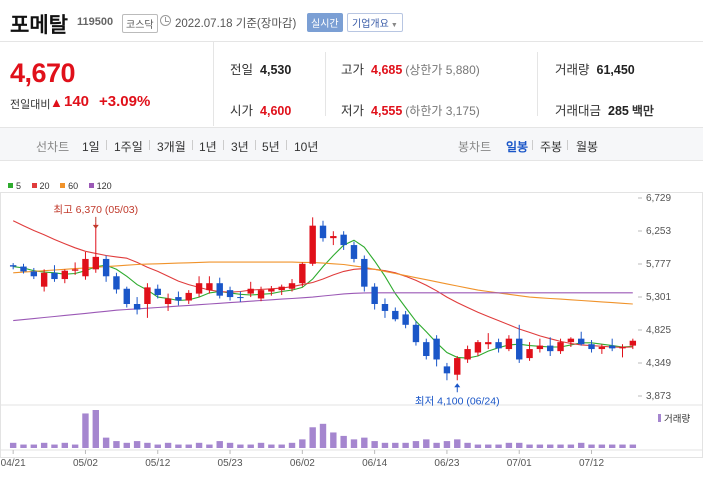 This screenshot has height=481, width=703. Describe the element at coordinates (587, 147) in the screenshot. I see `candle-monthly: 월봉` at that location.